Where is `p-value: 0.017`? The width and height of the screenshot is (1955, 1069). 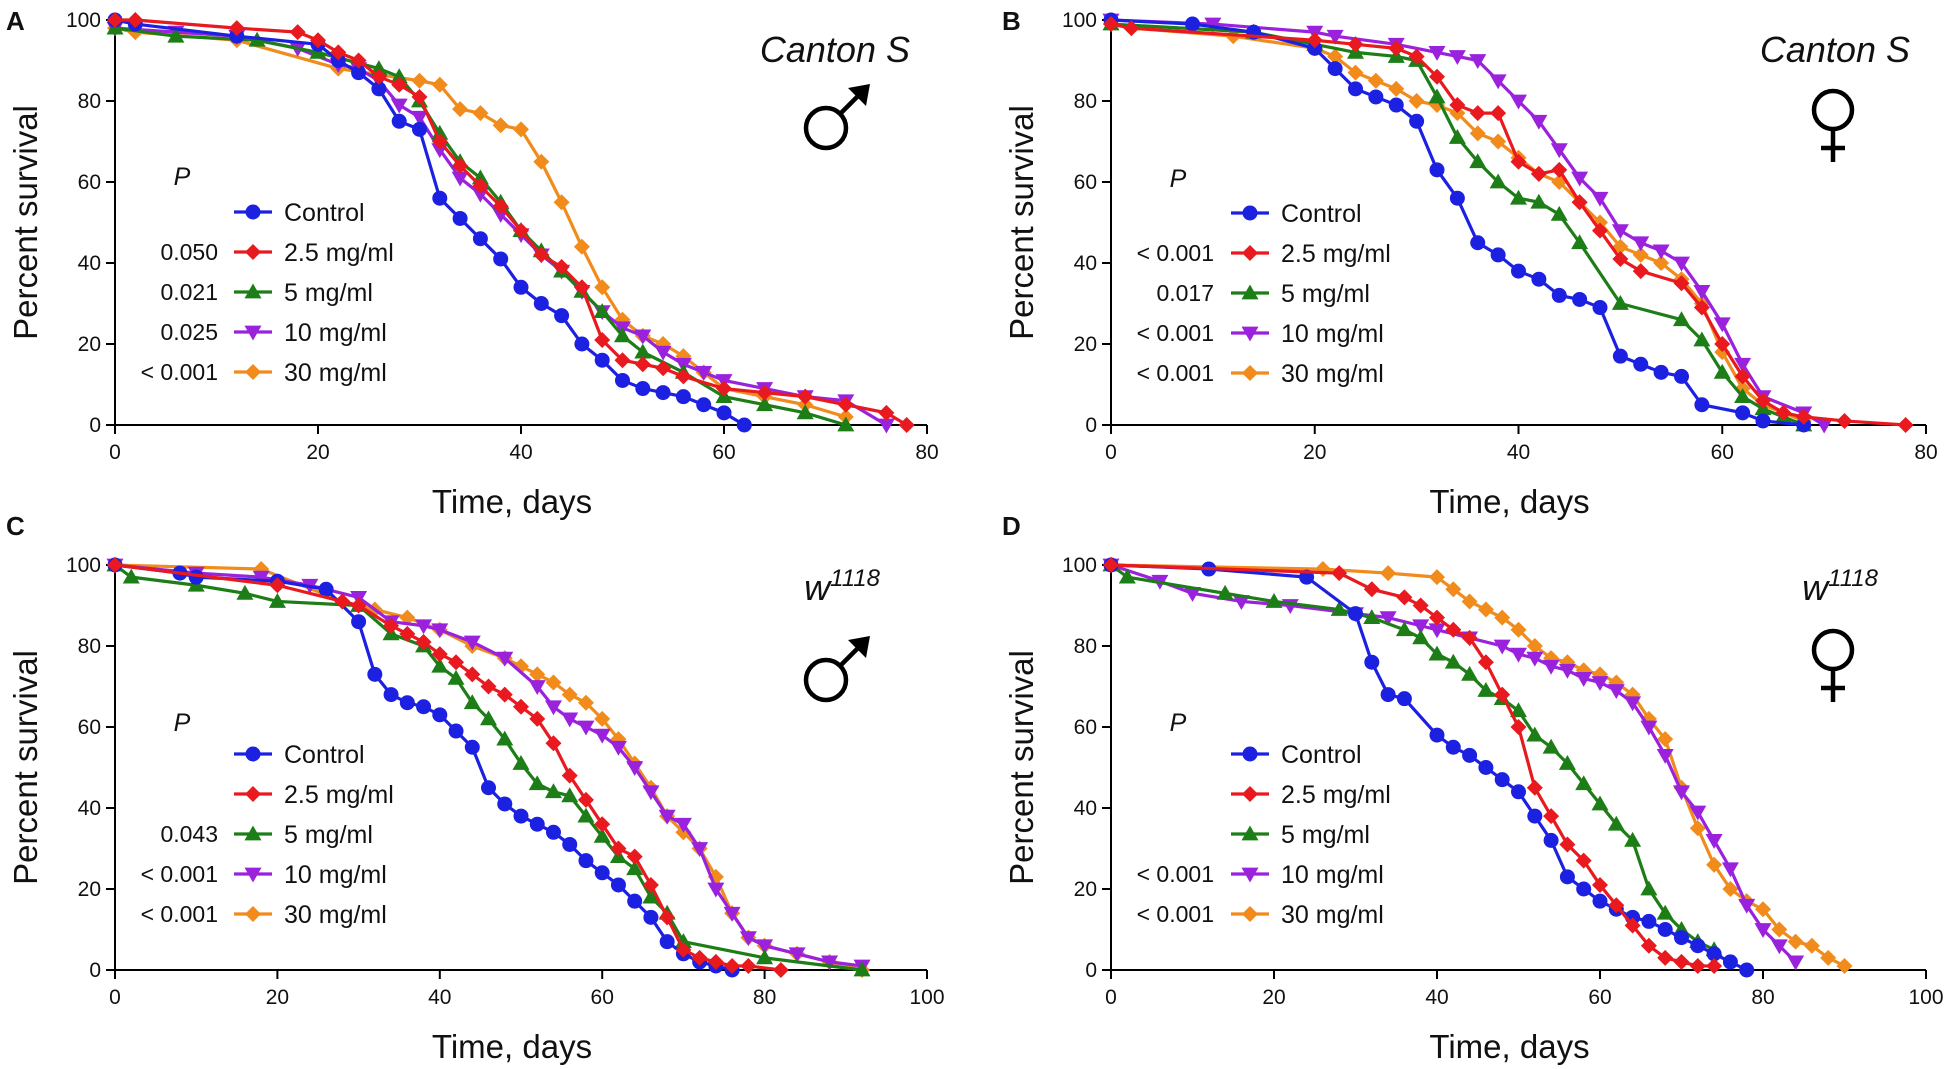
p-value: 0.017 is located at coordinates (1185, 293).